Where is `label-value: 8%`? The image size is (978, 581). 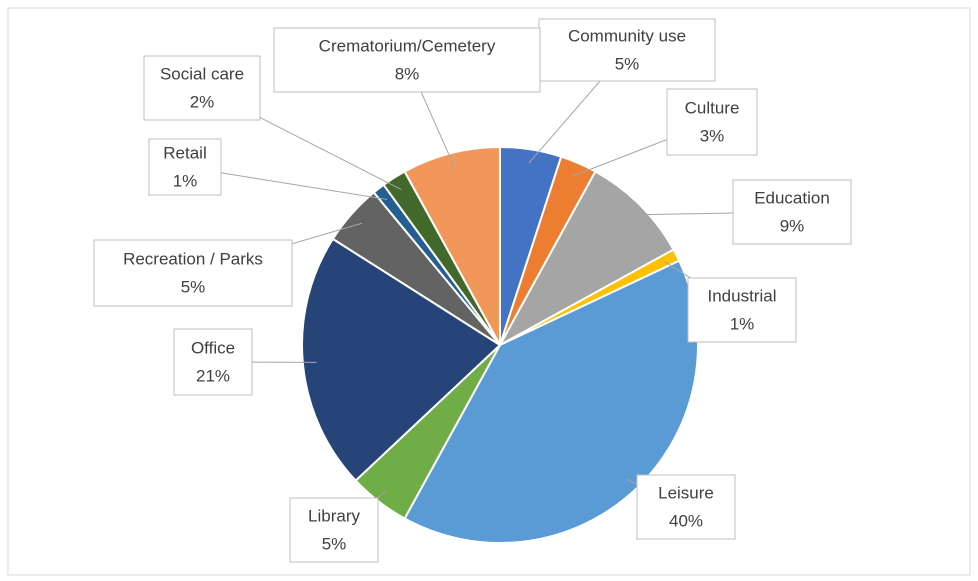
label-value: 8% is located at coordinates (407, 73).